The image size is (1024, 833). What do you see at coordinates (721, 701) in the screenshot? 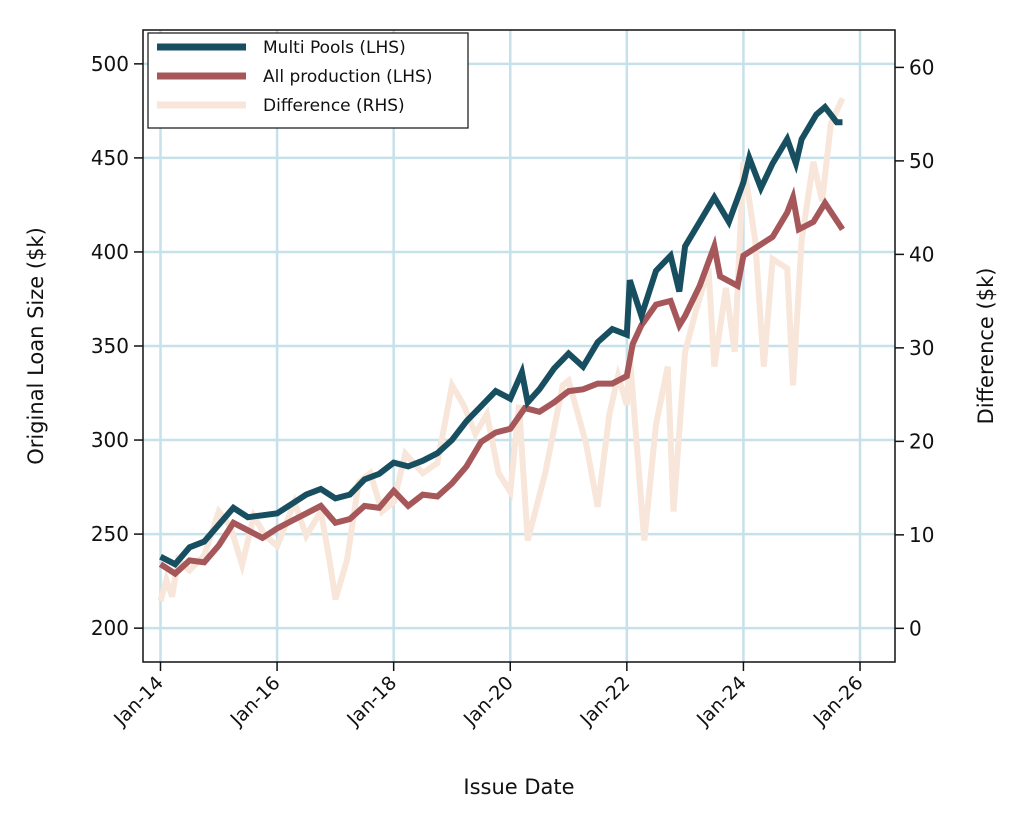
I see `x-tick-label: Jan-24` at bounding box center [721, 701].